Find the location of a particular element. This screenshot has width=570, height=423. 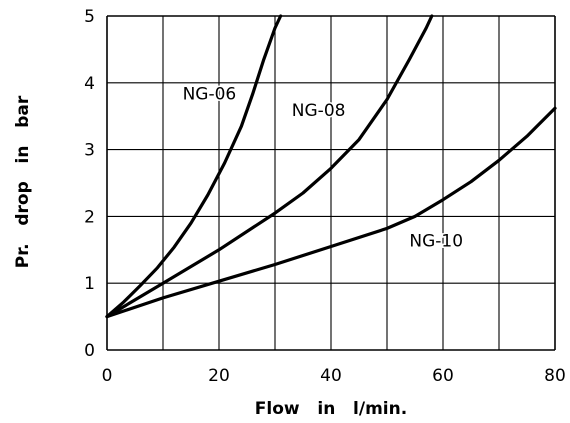

y-tick-label: 1 is located at coordinates (89, 284).